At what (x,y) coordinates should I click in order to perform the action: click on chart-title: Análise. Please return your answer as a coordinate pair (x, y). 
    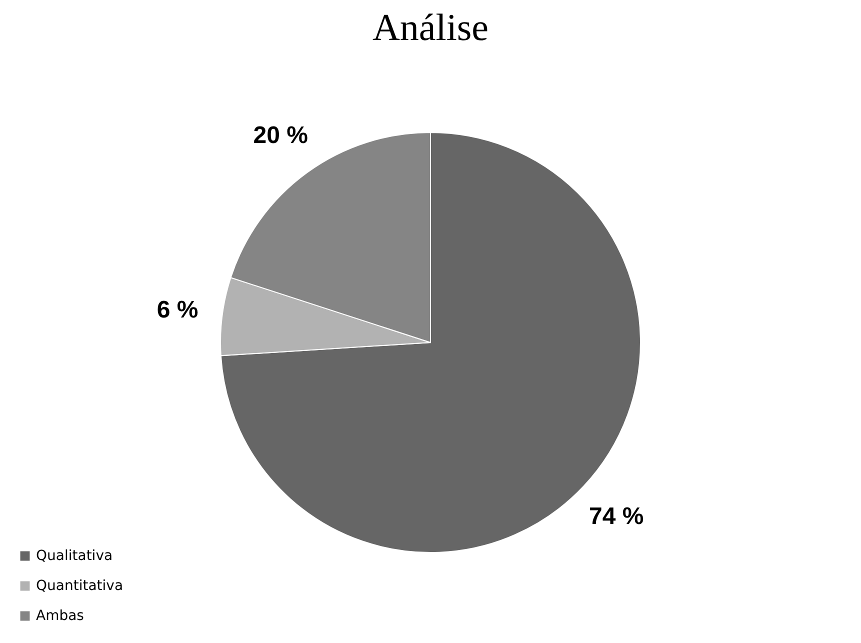
    Looking at the image, I should click on (430, 28).